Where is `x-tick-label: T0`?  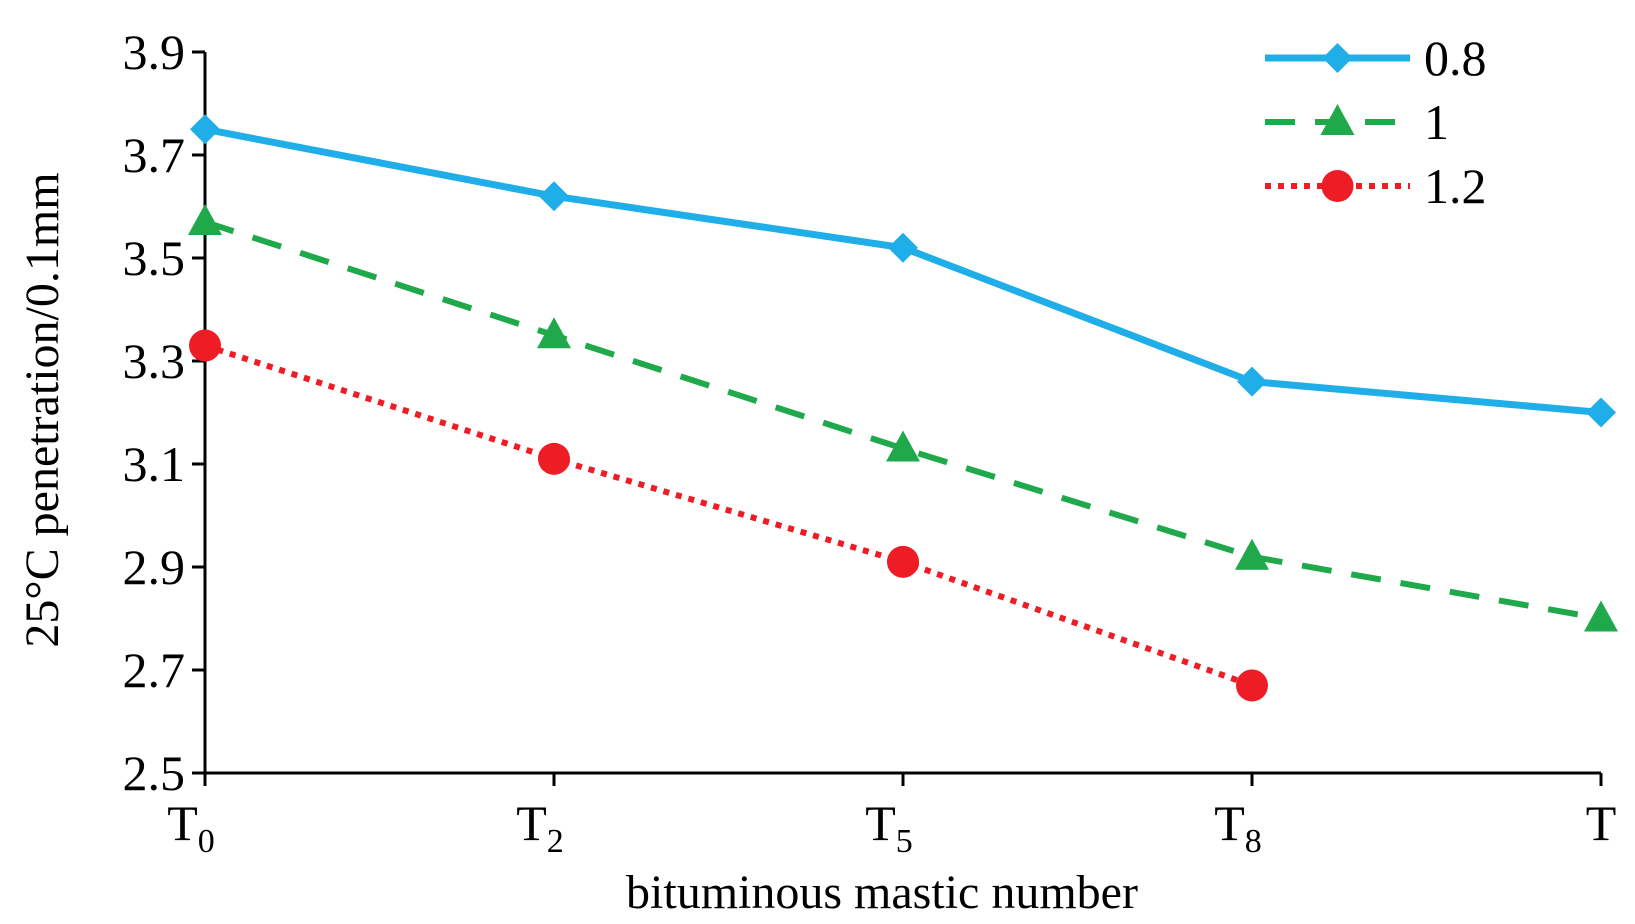
x-tick-label: T0 is located at coordinates (191, 827).